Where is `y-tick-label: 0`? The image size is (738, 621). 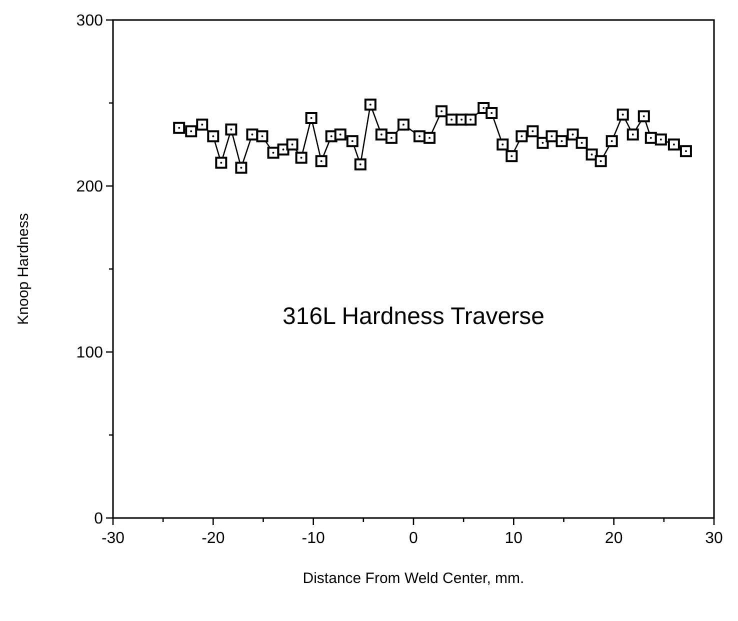
y-tick-label: 0 is located at coordinates (99, 519).